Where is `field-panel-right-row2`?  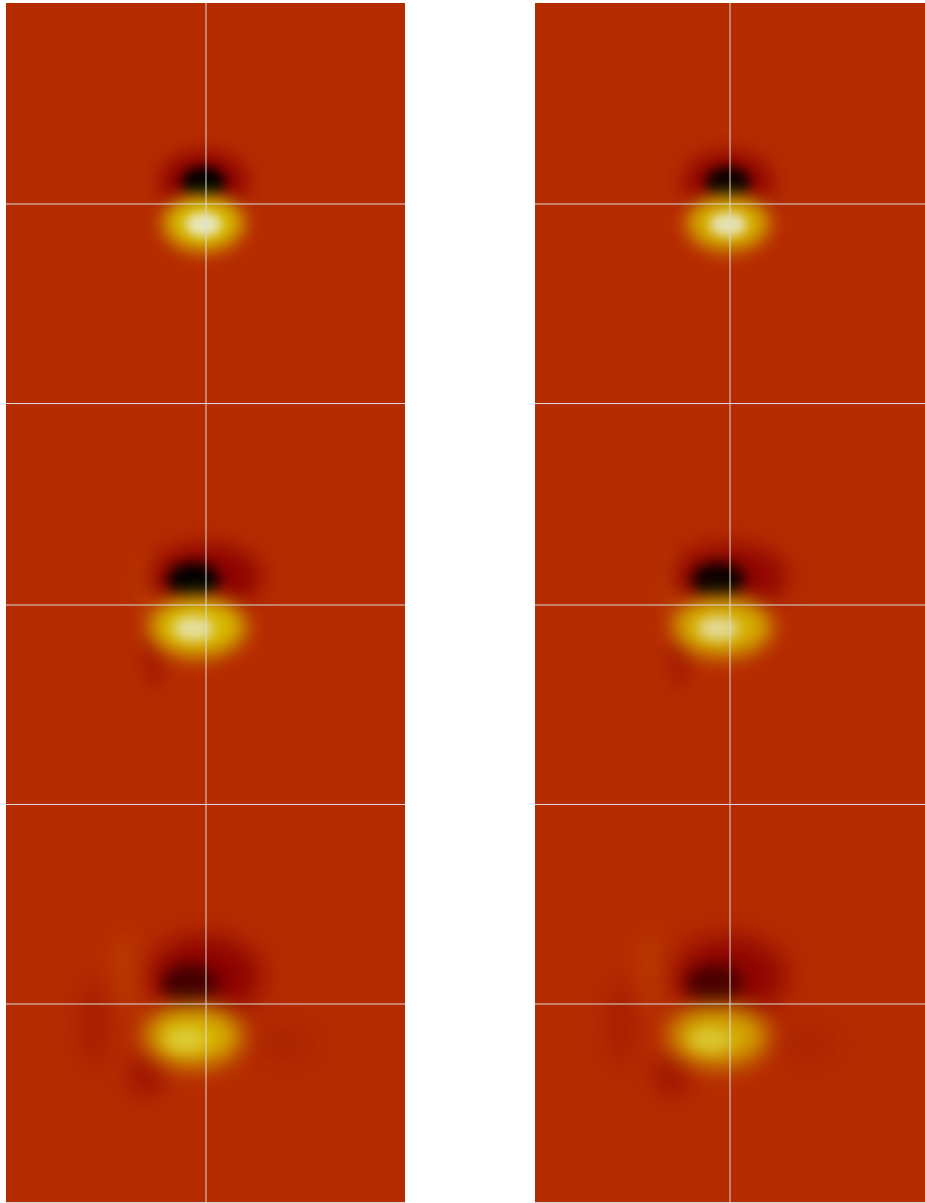 field-panel-right-row2 is located at coordinates (730, 604).